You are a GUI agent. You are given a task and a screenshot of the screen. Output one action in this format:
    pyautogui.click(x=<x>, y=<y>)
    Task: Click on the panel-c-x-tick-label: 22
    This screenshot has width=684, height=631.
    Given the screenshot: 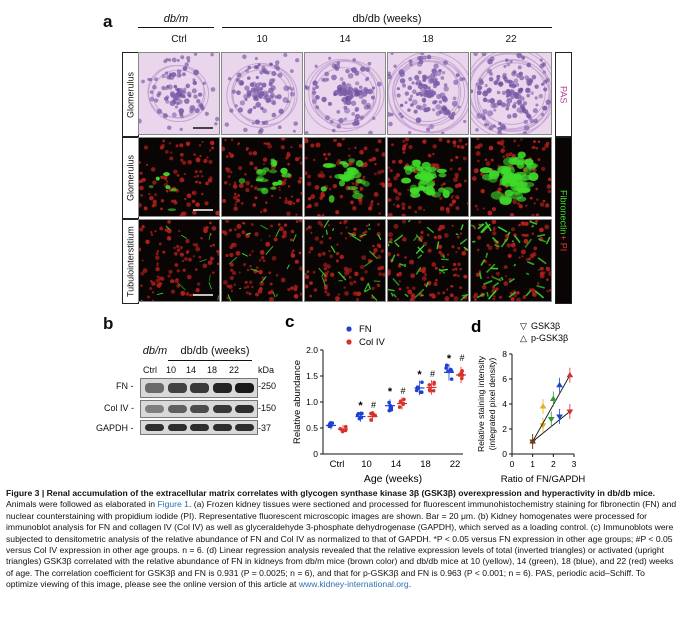 What is the action you would take?
    pyautogui.click(x=455, y=464)
    